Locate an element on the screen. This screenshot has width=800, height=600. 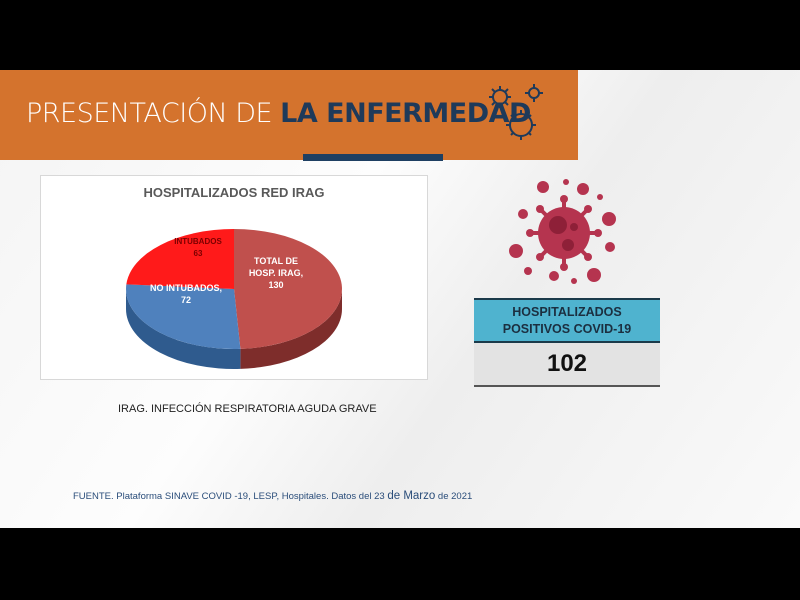
covid-label-line2: POSITIVOS COVID-19 is located at coordinates (567, 328).